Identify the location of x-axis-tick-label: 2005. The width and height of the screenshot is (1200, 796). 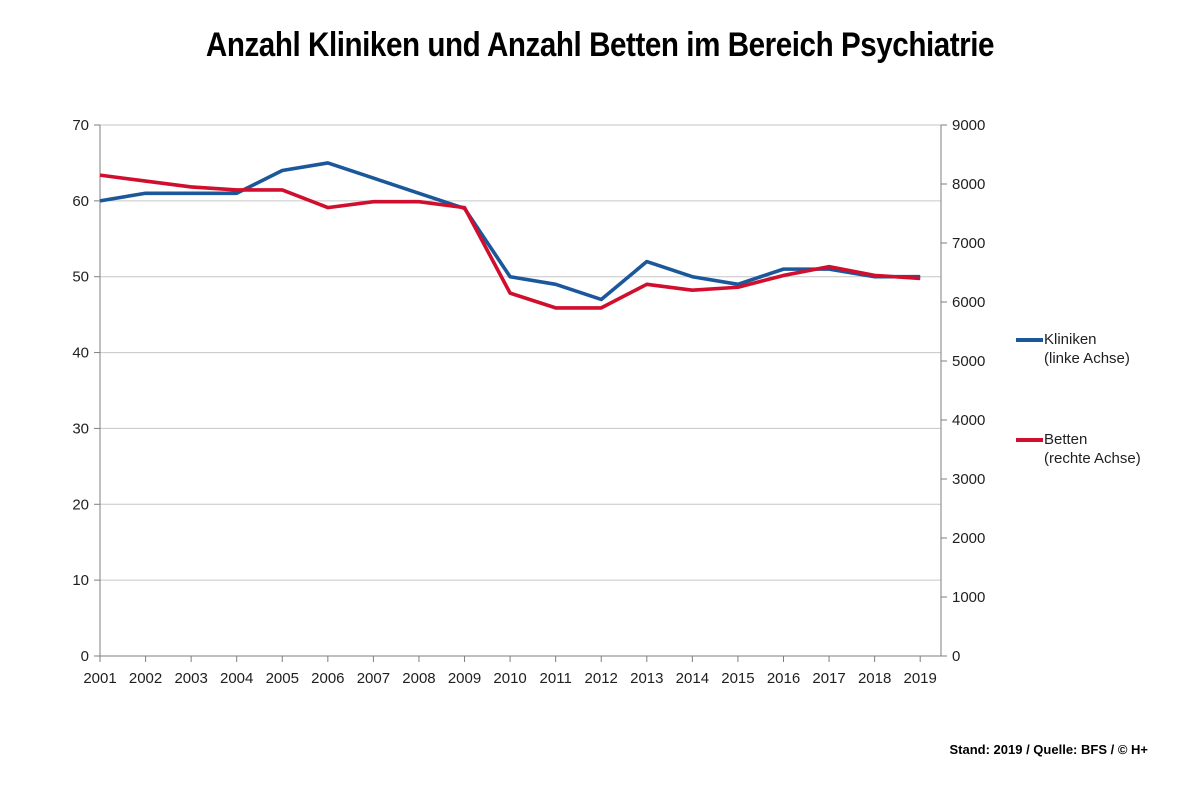
(282, 678).